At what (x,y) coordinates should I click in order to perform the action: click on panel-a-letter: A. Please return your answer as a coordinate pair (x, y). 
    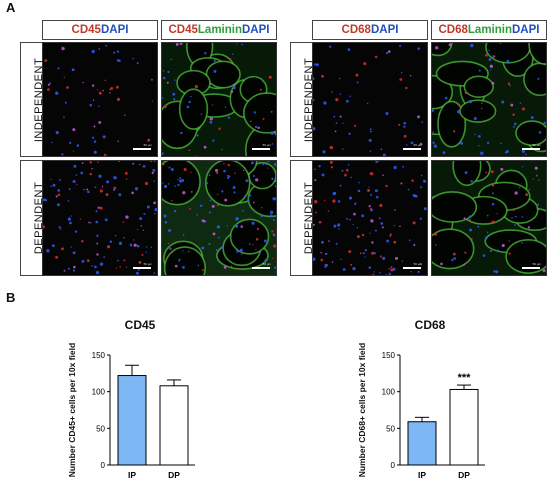
    Looking at the image, I should click on (11, 7).